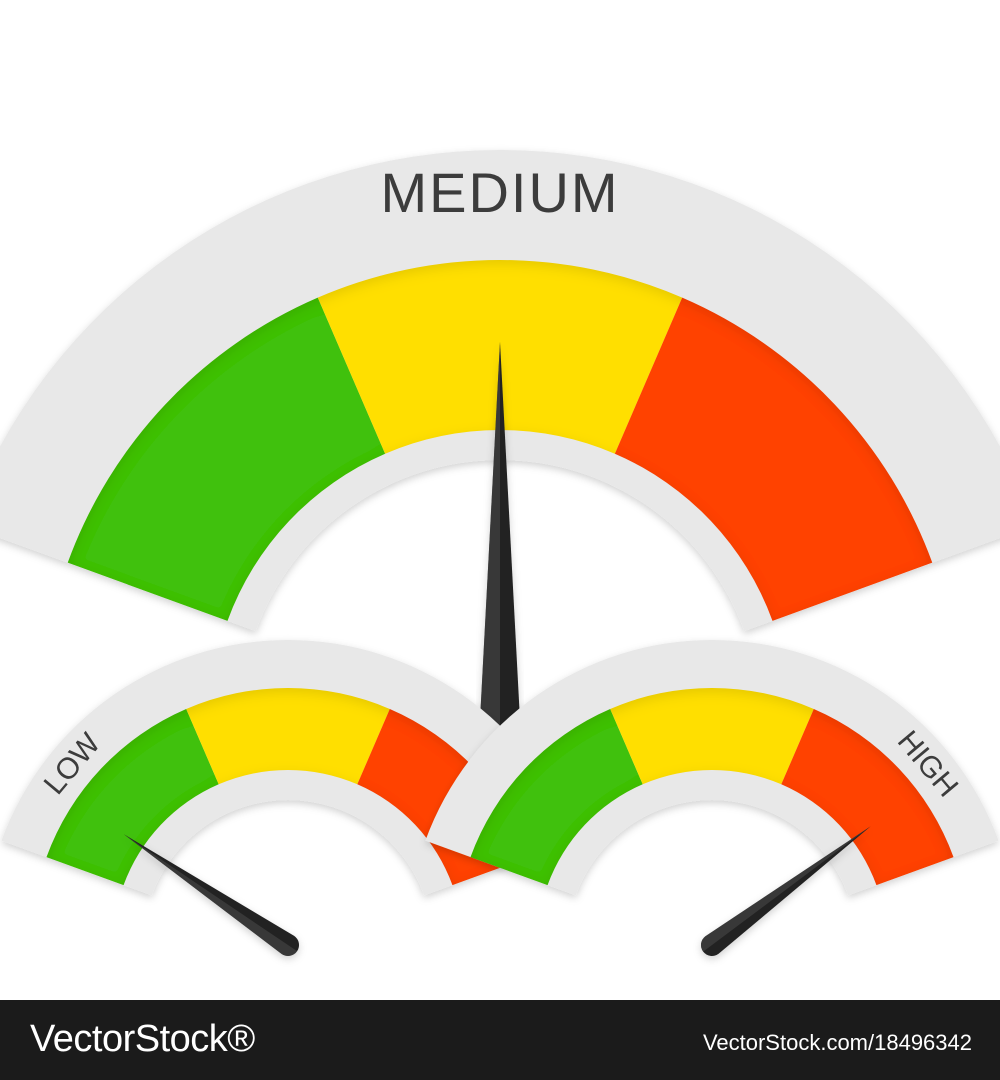  I want to click on gauge-zones, so click(712, 787).